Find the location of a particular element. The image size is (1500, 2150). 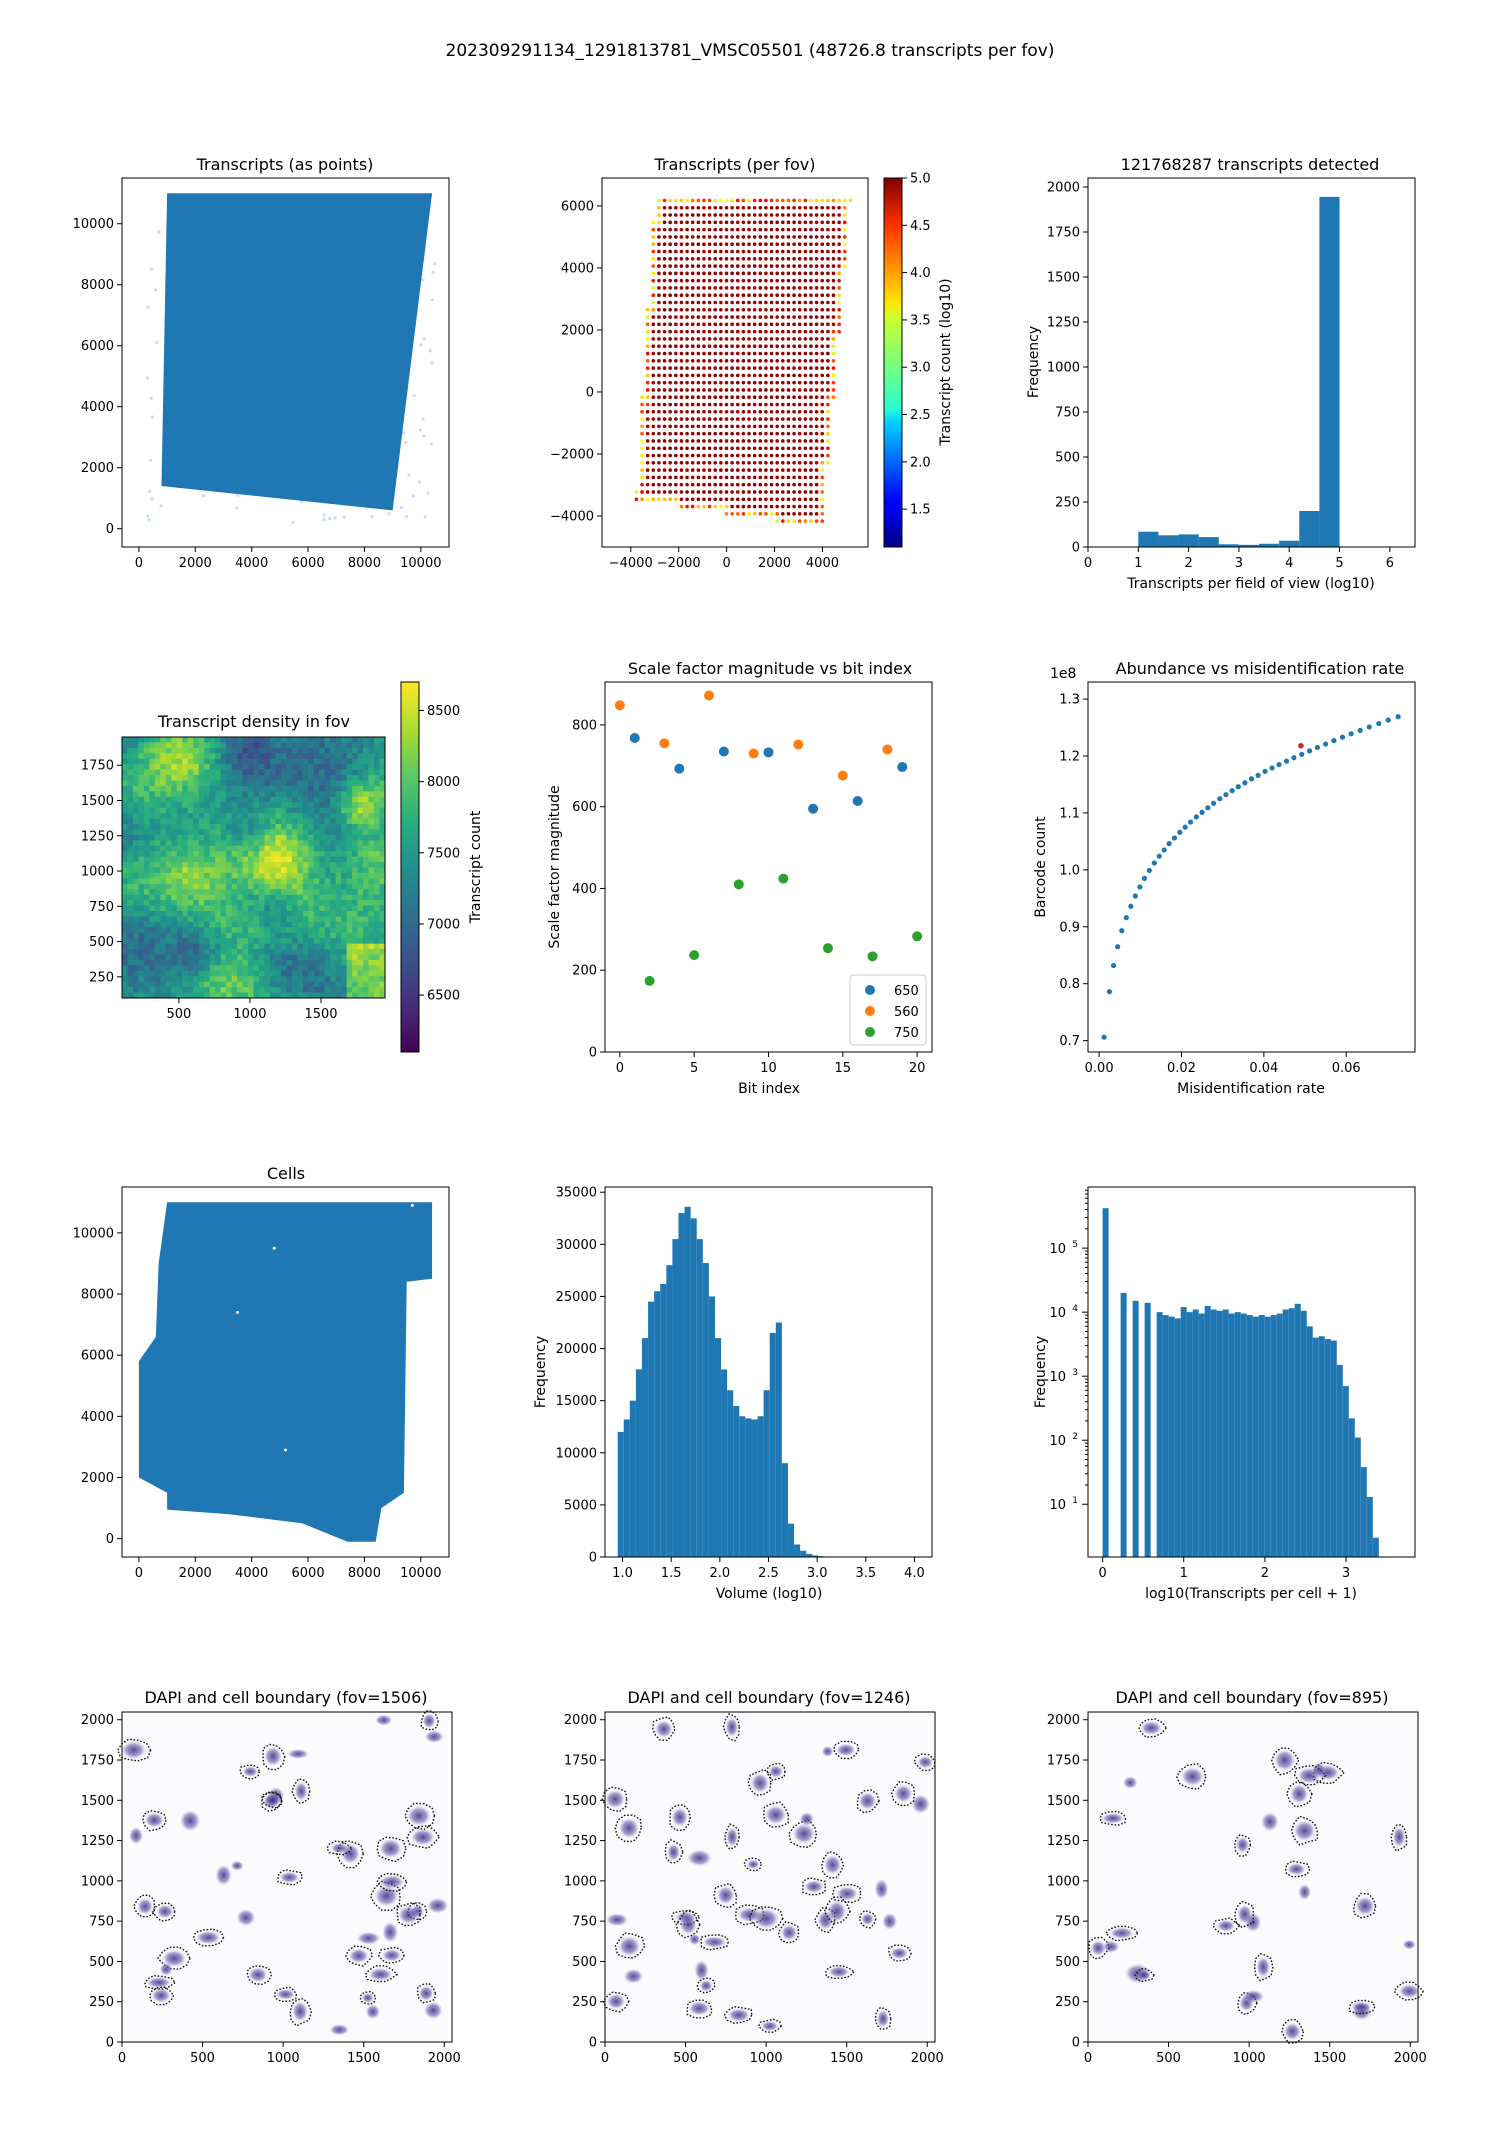

cell-boundary is located at coordinates (250, 1772).